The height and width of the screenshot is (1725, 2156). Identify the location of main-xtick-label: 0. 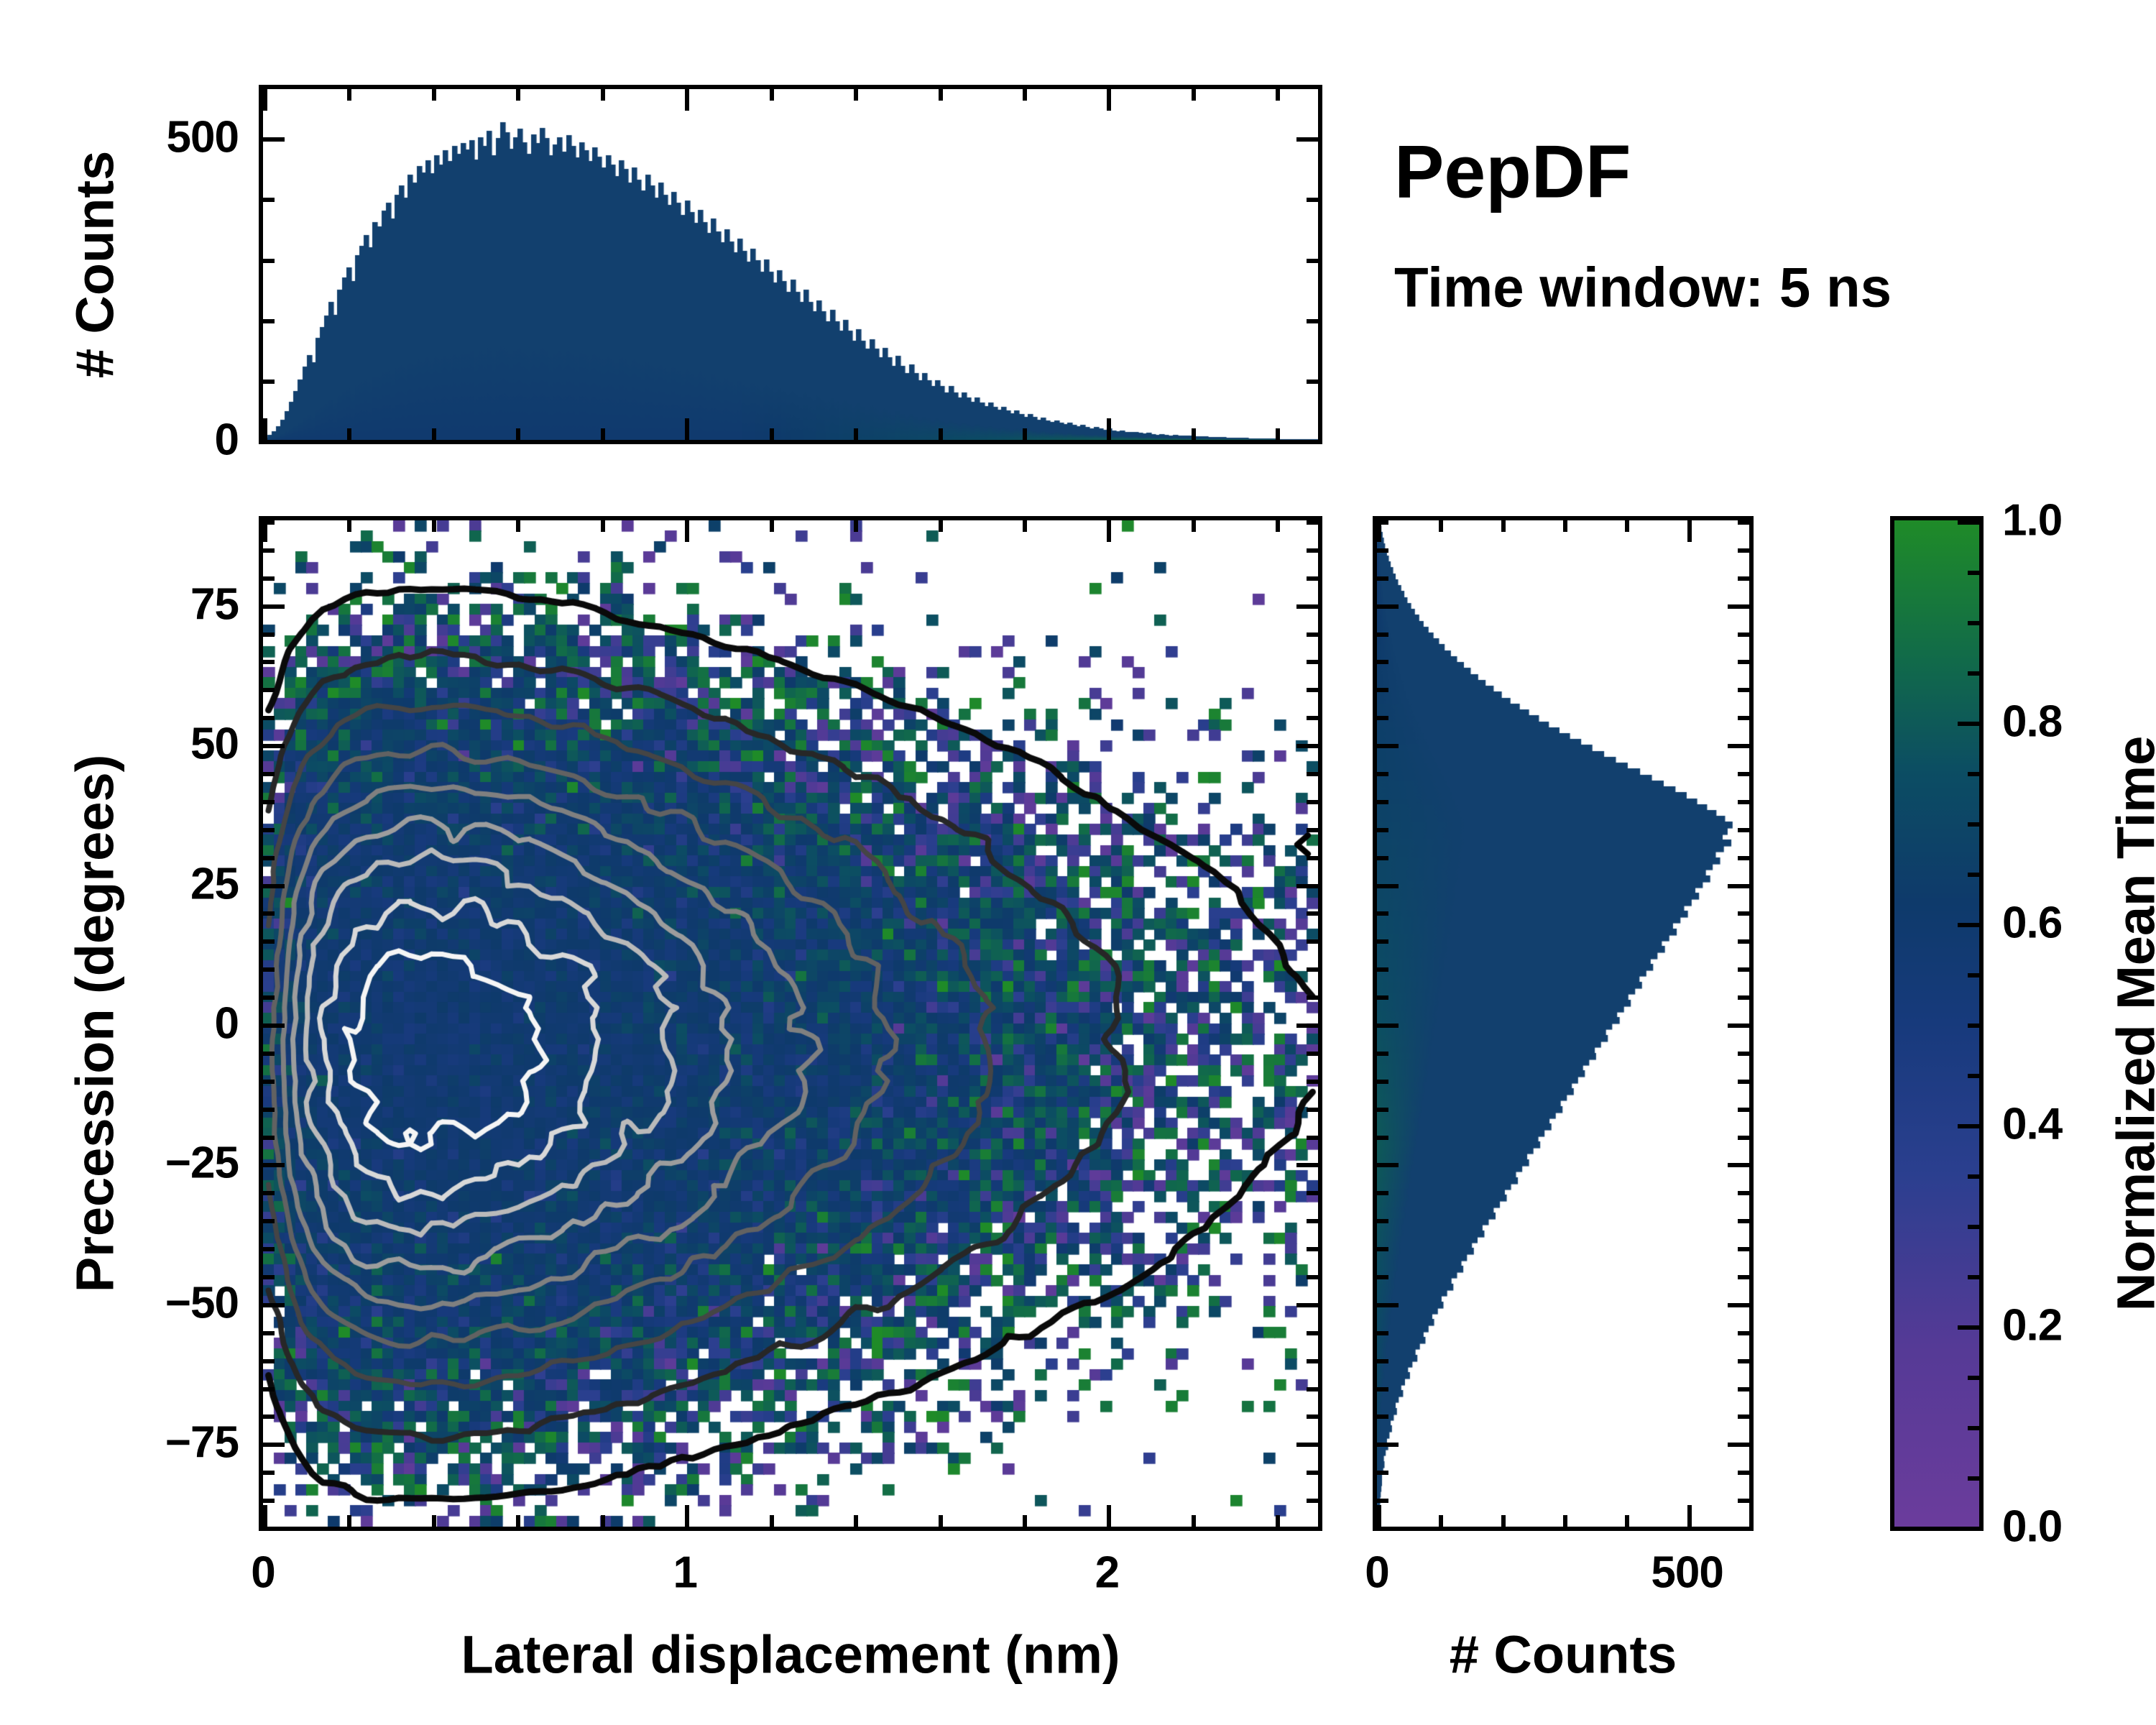
(263, 1572).